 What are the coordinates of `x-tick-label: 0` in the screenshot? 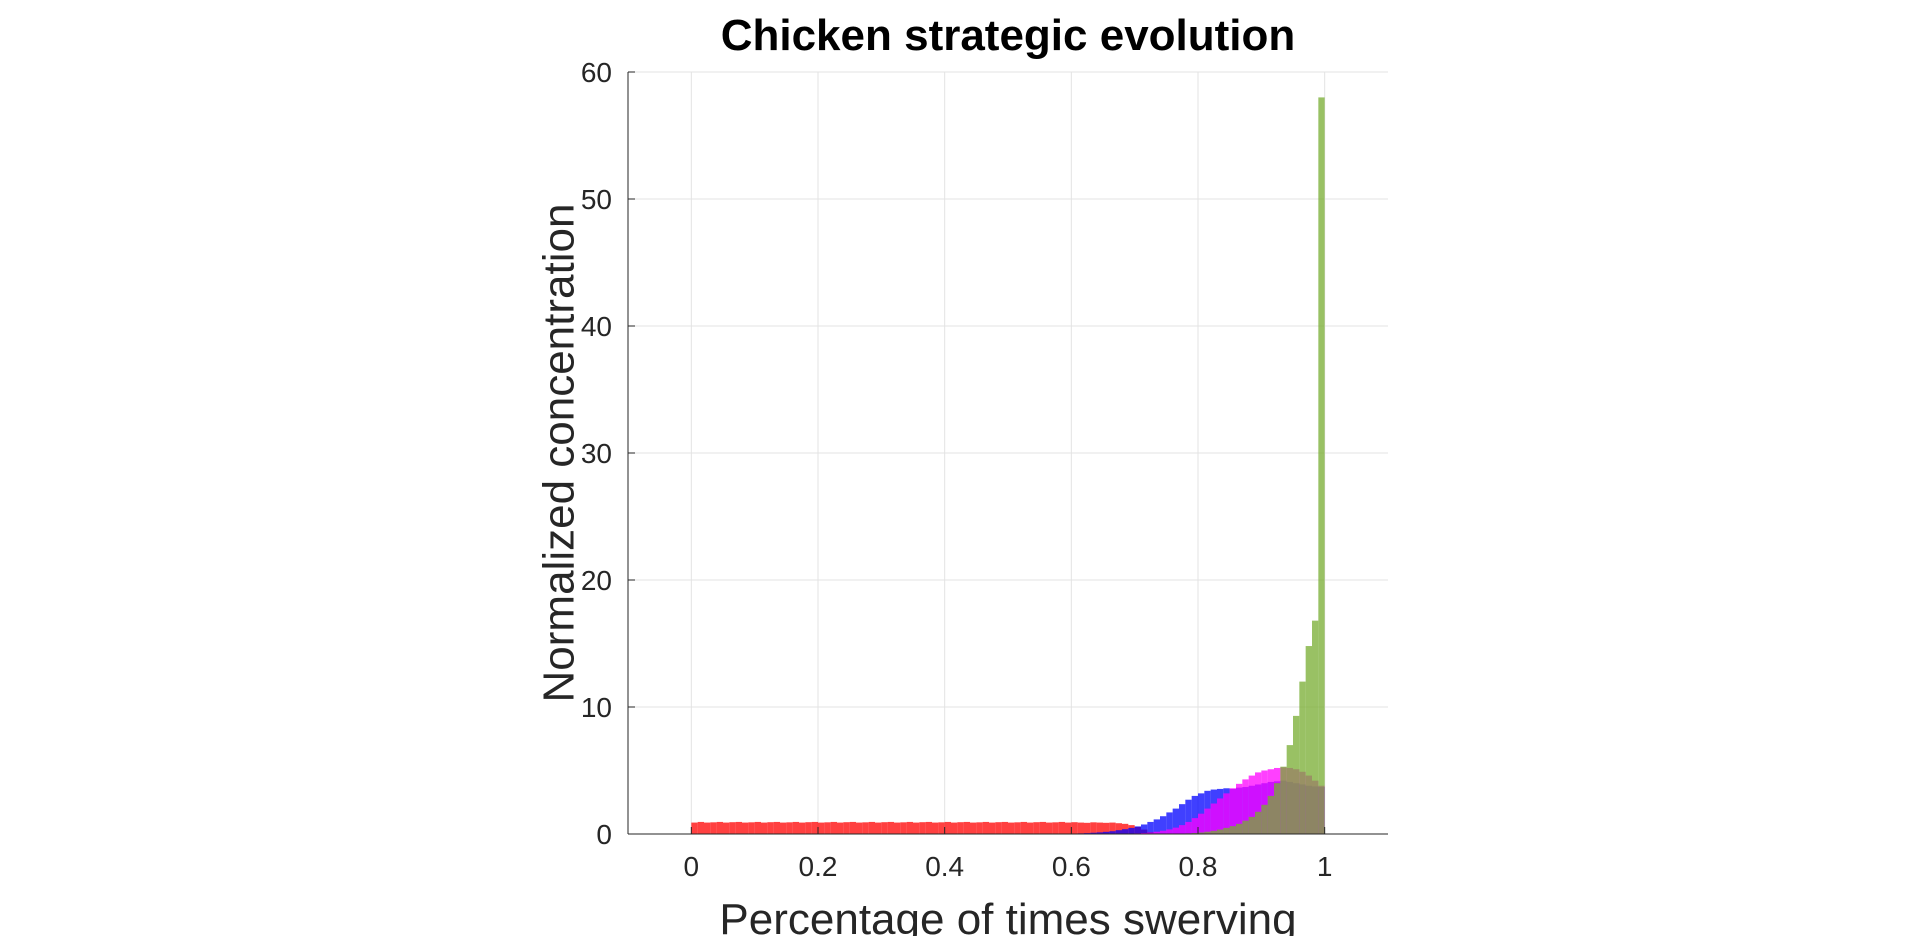 It's located at (692, 866).